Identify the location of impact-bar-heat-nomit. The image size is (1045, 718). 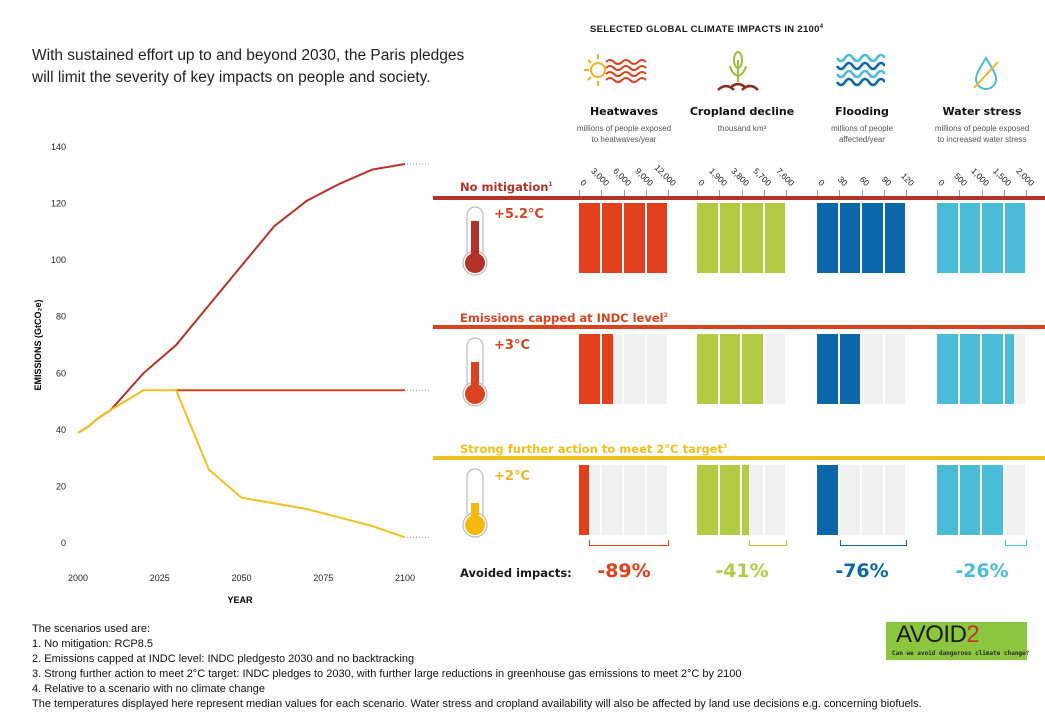
(624, 238).